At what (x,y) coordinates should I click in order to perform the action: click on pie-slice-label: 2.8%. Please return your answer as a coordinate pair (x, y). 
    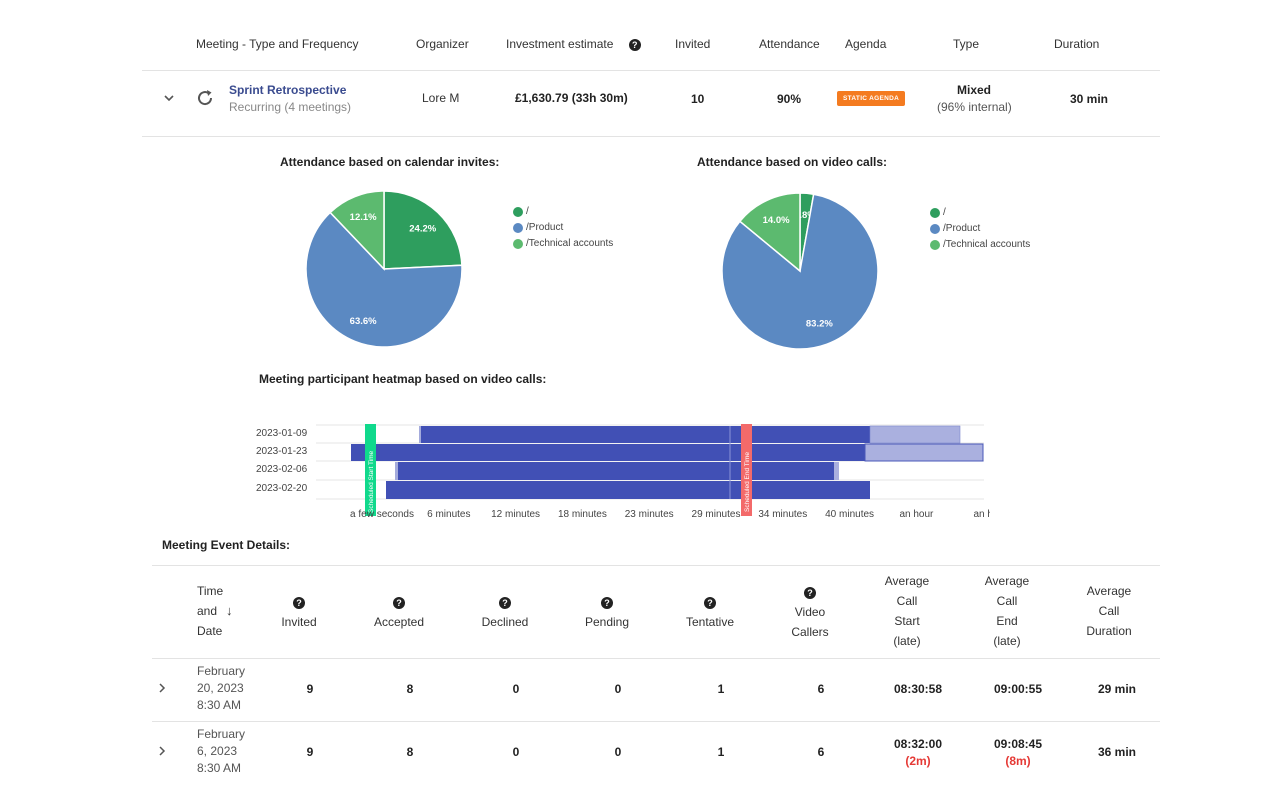
    Looking at the image, I should click on (805, 215).